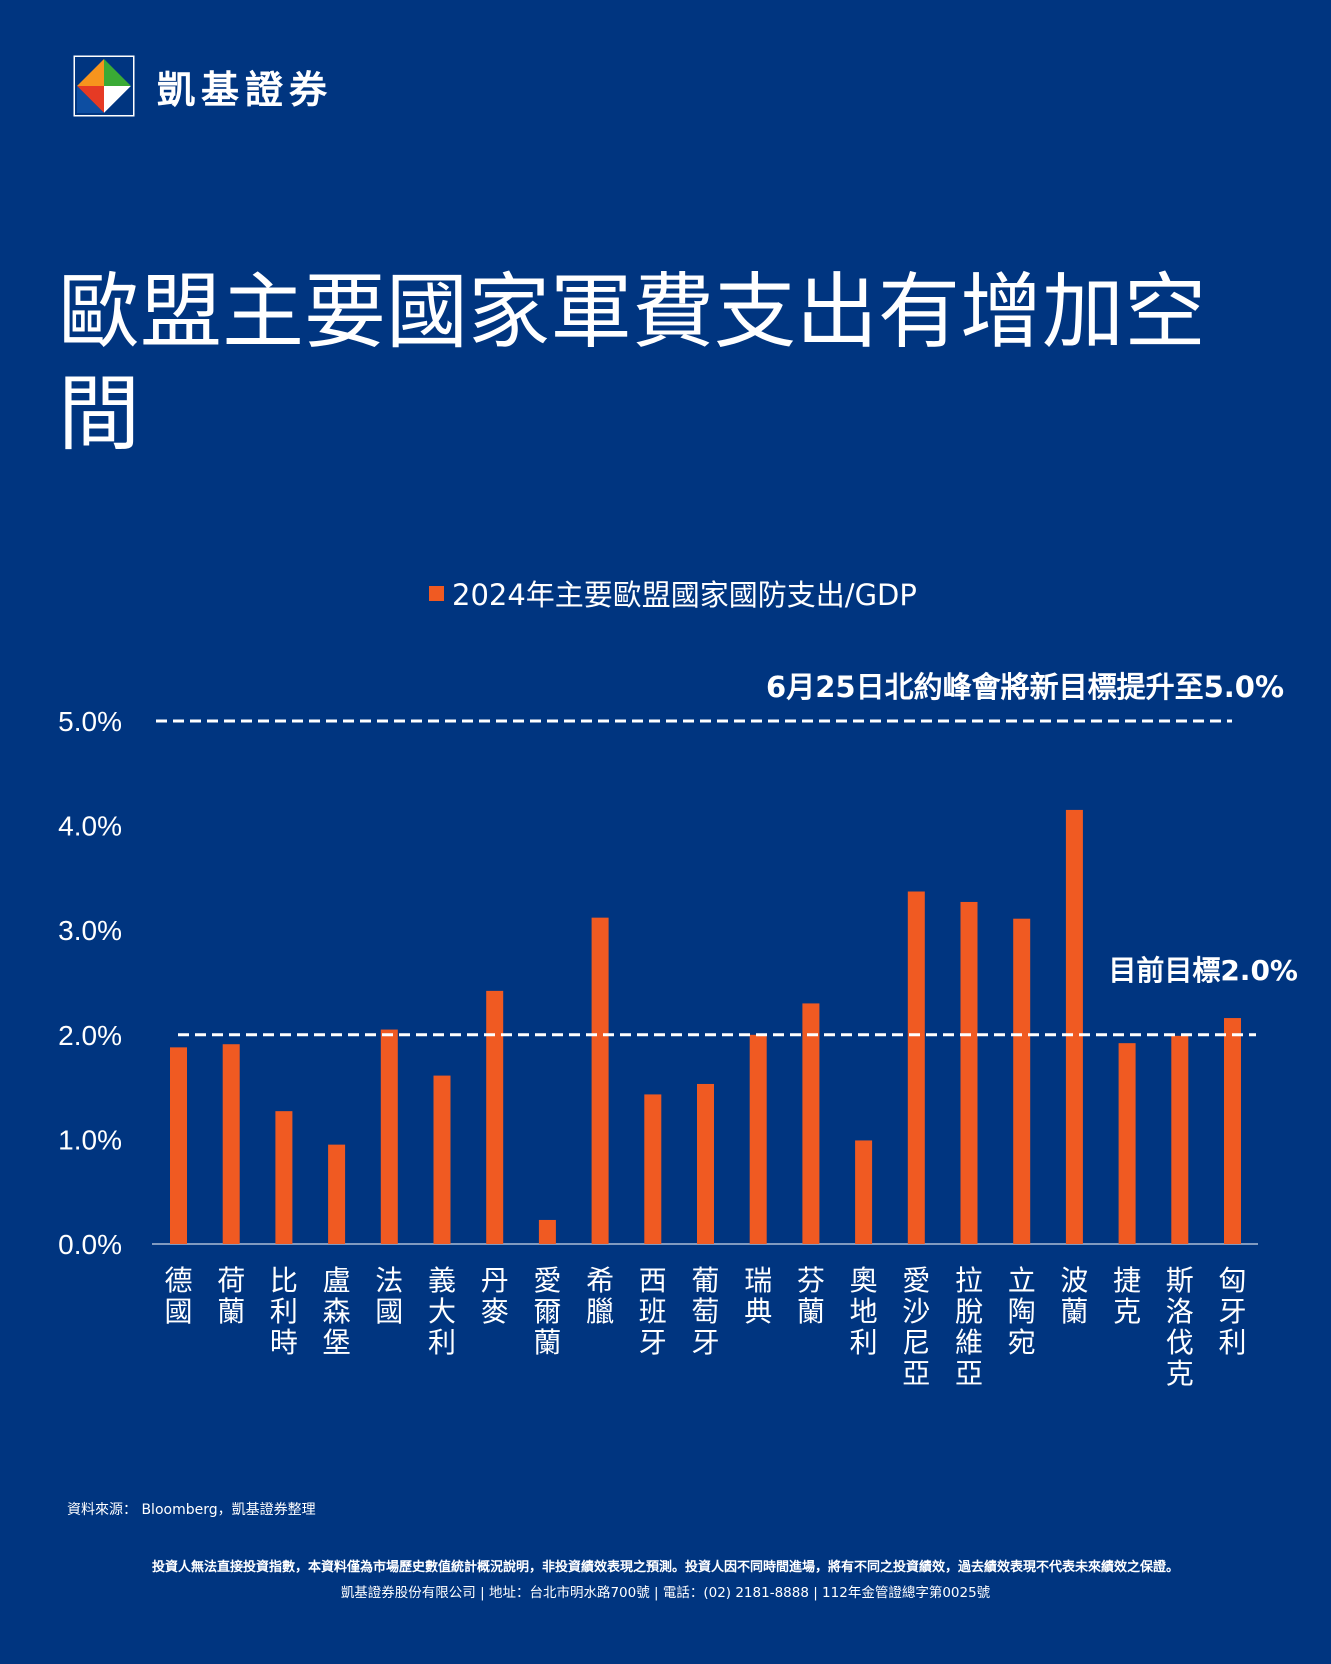 The height and width of the screenshot is (1664, 1331). What do you see at coordinates (90, 826) in the screenshot?
I see `y-tick-label: 4.0%` at bounding box center [90, 826].